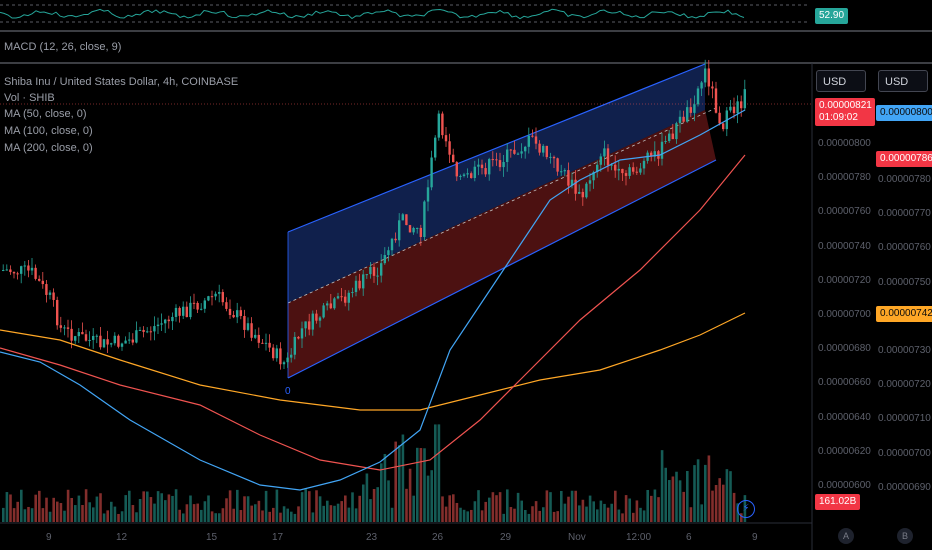 Image resolution: width=932 pixels, height=550 pixels. What do you see at coordinates (63, 47) in the screenshot?
I see `macd-legend: MACD (12, 26, close, 9)` at bounding box center [63, 47].